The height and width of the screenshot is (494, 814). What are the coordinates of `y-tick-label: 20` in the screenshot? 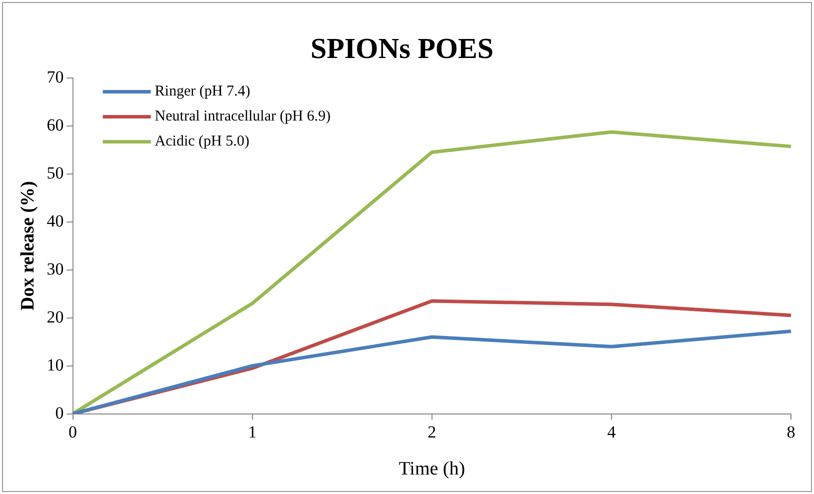 It's located at (55, 316).